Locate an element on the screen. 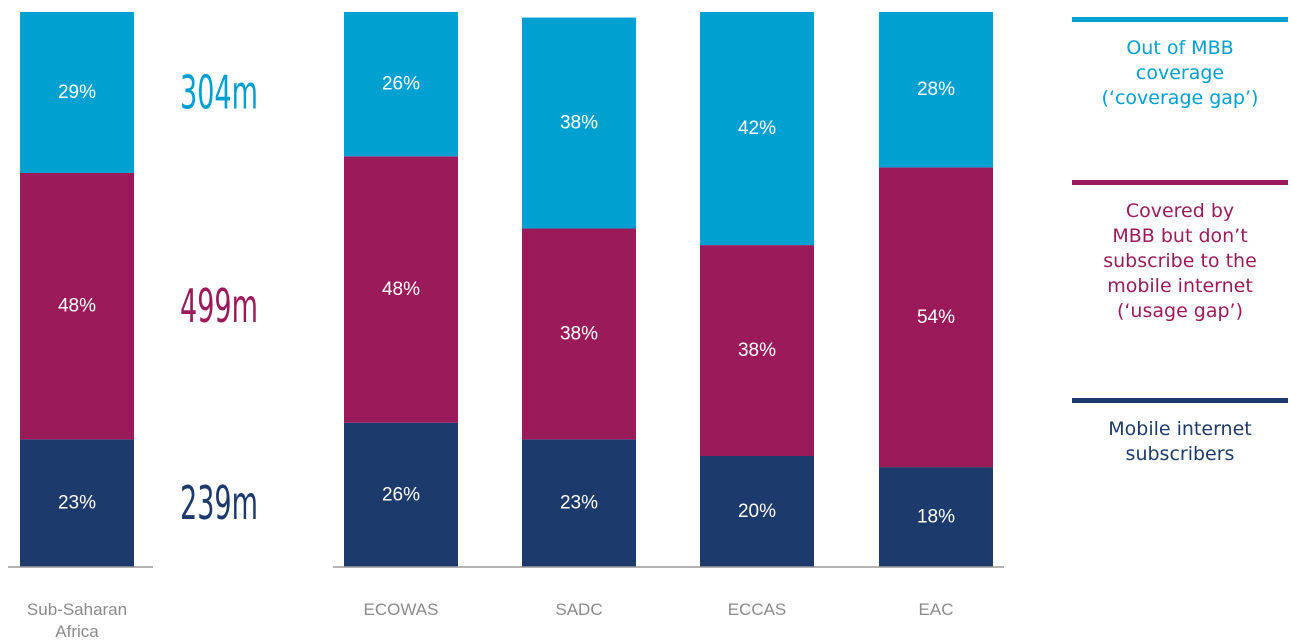 This screenshot has width=1290, height=640. legend-line: MBB but don’t is located at coordinates (1180, 236).